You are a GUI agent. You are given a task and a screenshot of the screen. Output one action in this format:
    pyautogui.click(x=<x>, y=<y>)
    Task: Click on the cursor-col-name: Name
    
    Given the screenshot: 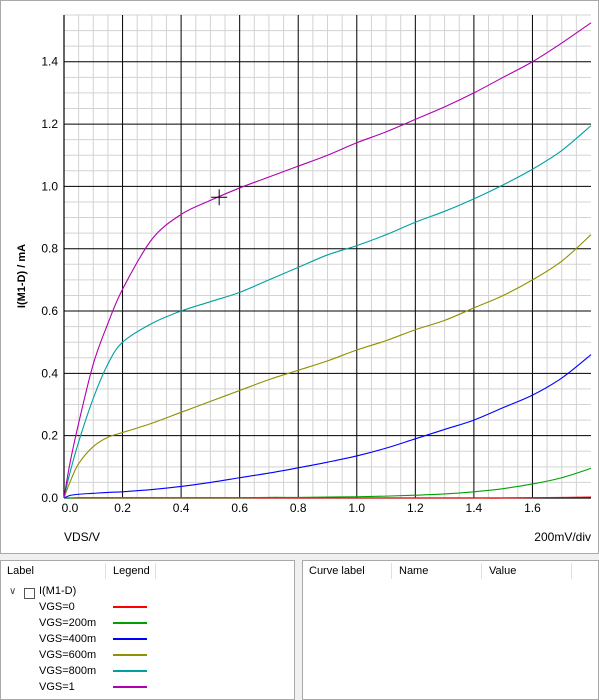 What is the action you would take?
    pyautogui.click(x=414, y=571)
    